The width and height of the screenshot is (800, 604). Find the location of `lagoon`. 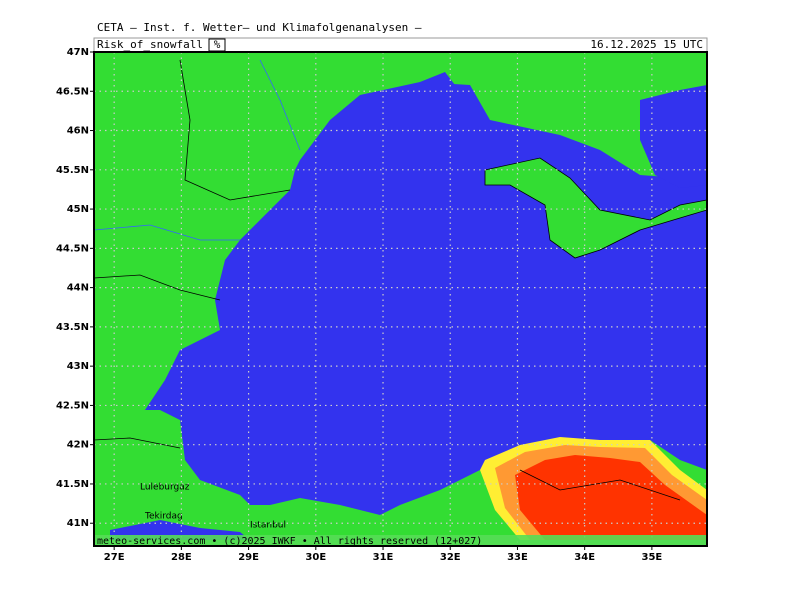

lagoon is located at coordinates (437, 83).